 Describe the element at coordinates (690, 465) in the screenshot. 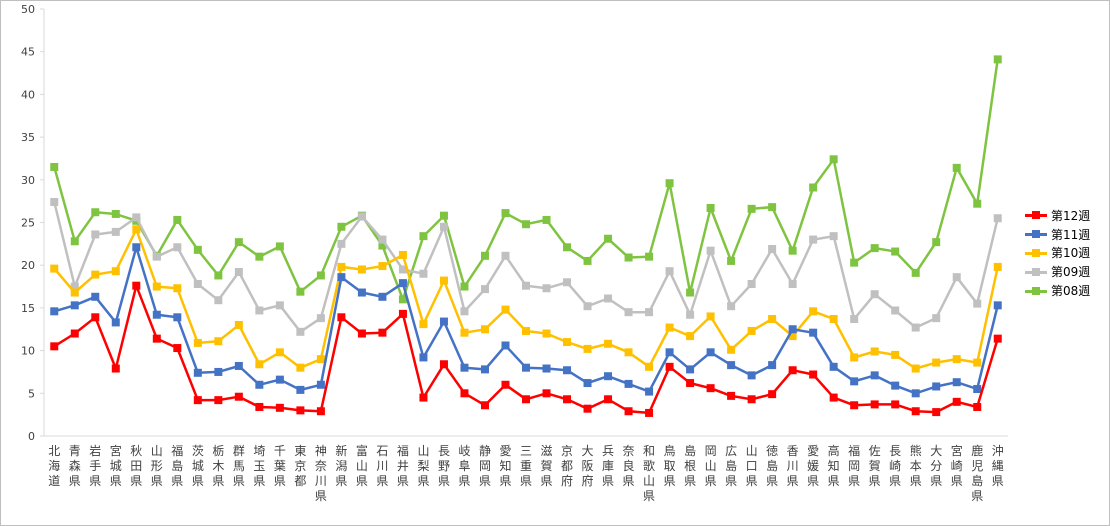

I see `x-category-label: 島根県` at that location.